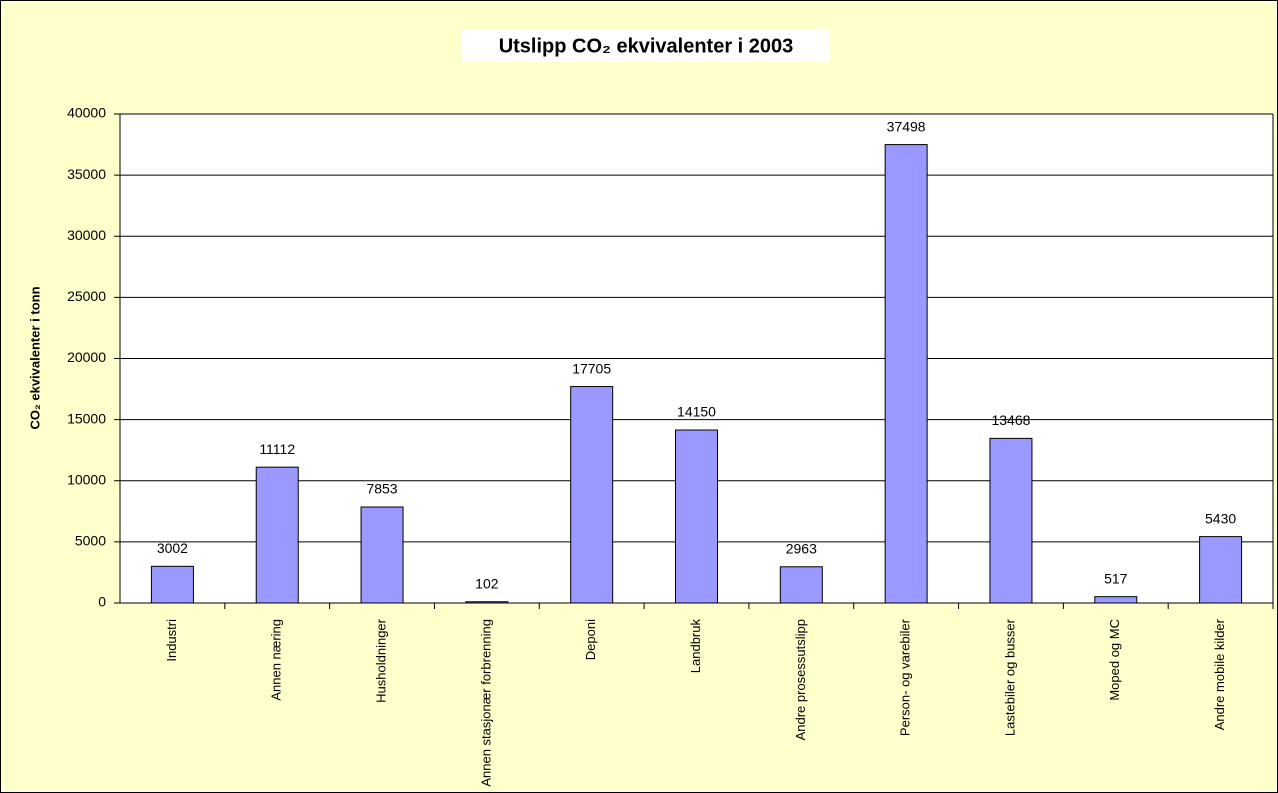  I want to click on y-tick-label: 25000, so click(86, 296).